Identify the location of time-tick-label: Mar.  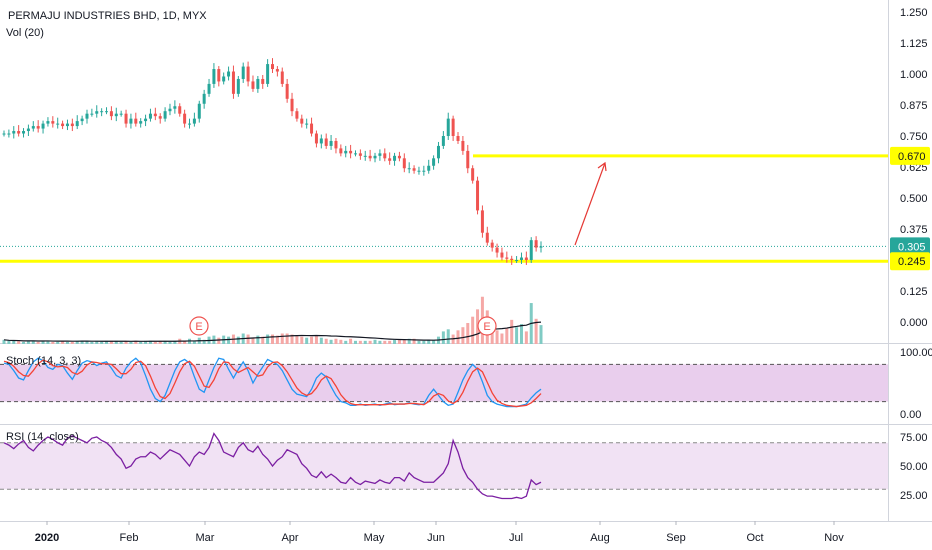
(205, 538).